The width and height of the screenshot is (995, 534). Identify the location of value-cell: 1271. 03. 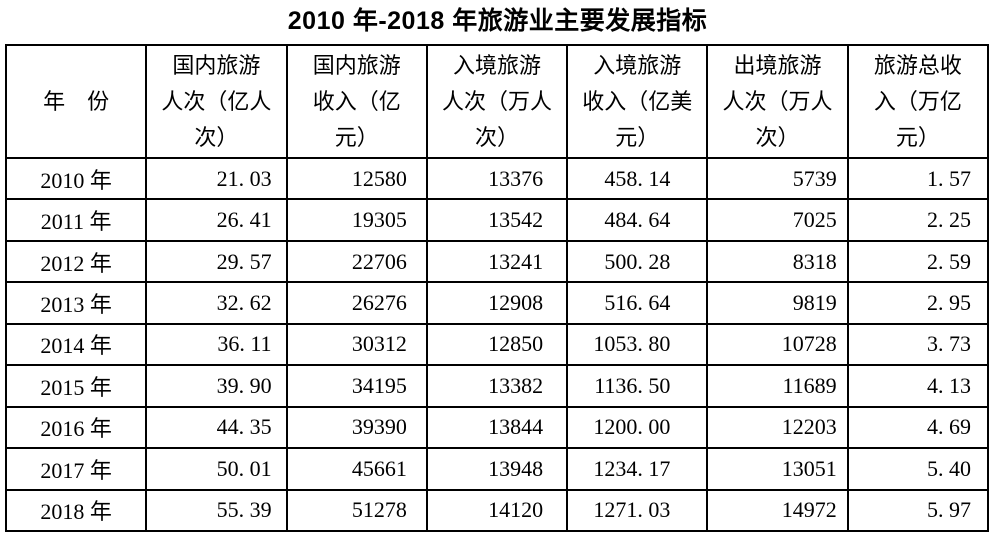
(637, 510).